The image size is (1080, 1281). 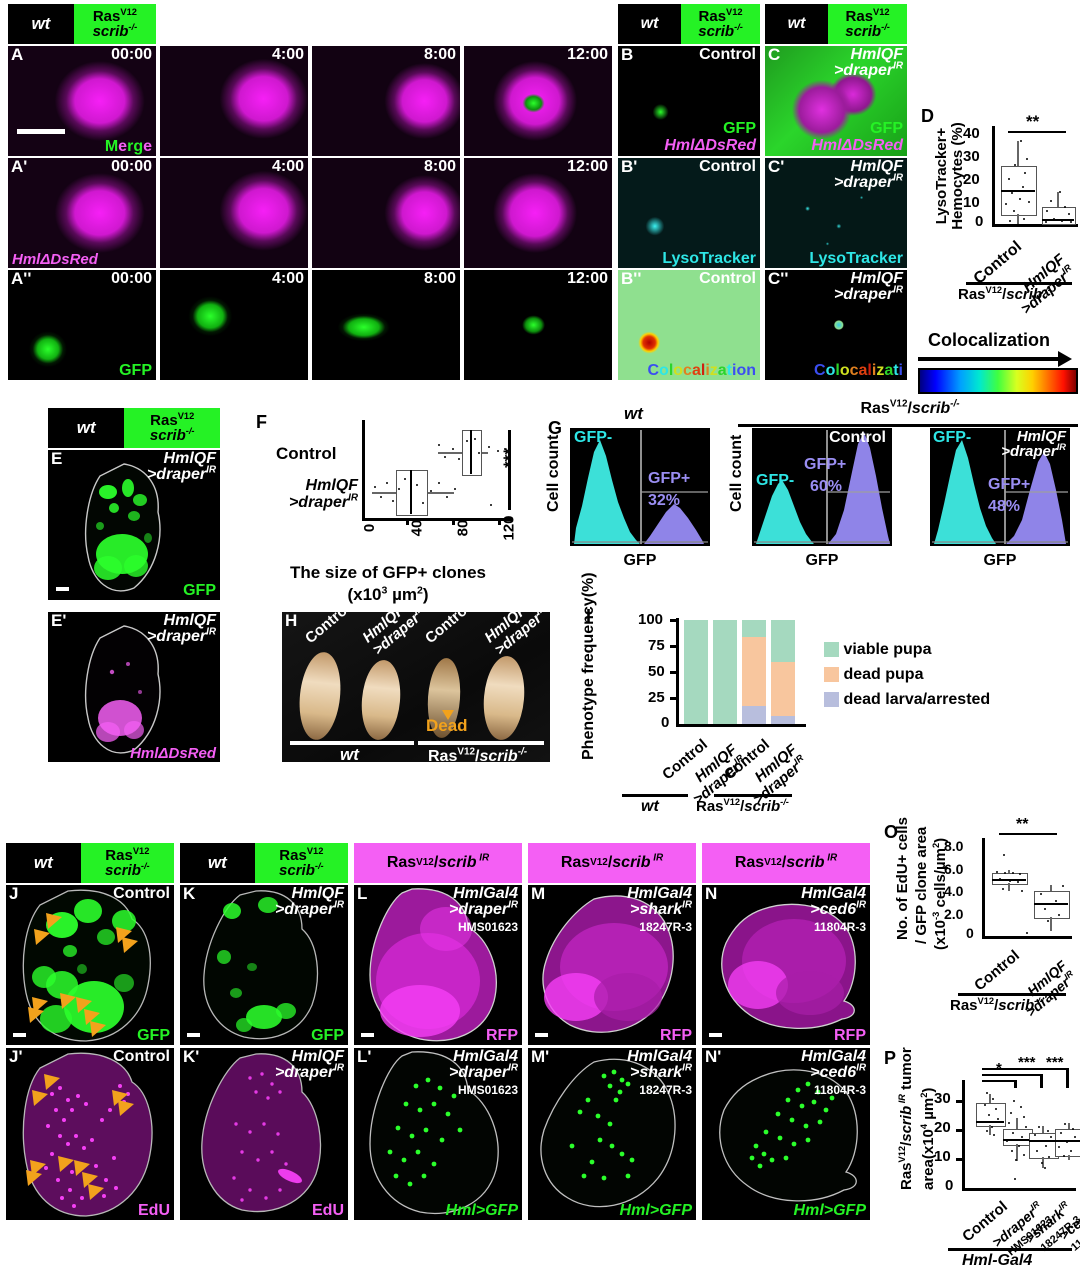 I want to click on panel-p-box-control, so click(x=991, y=1115).